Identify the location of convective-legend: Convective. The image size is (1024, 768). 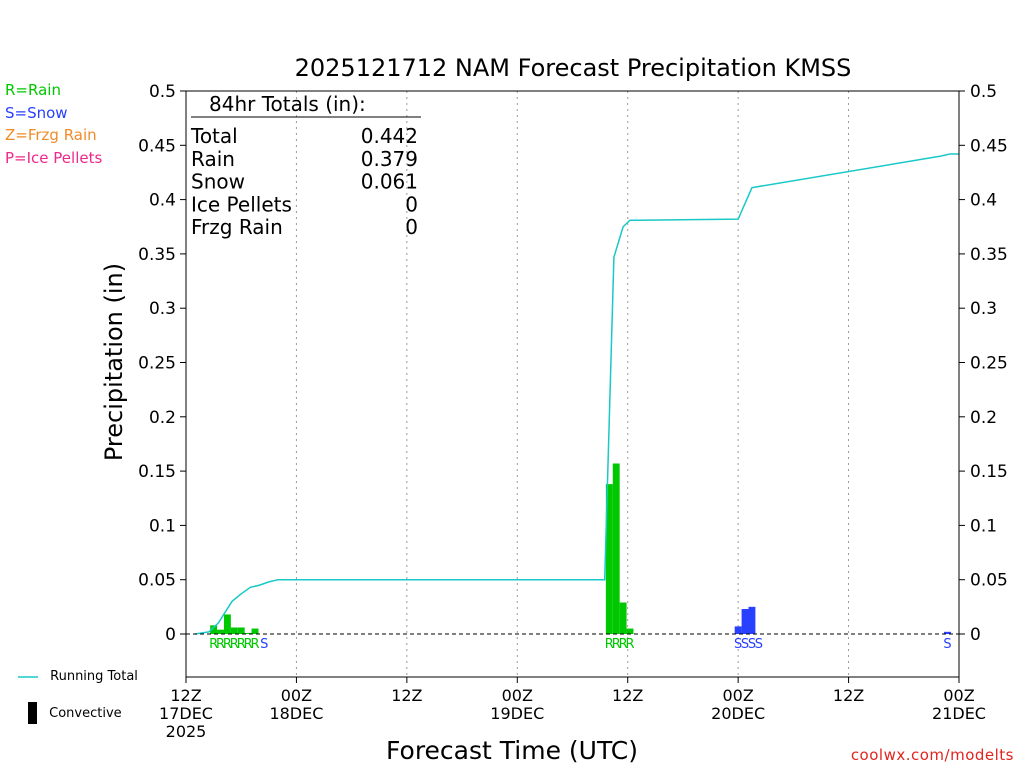
(70, 713).